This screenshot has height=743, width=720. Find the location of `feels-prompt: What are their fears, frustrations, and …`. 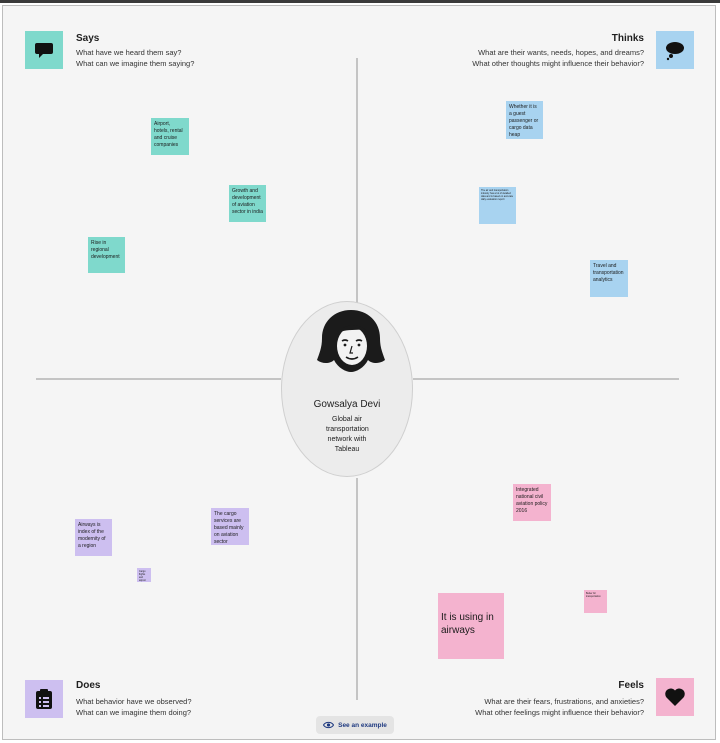

feels-prompt: What are their fears, frustrations, and … is located at coordinates (532, 707).